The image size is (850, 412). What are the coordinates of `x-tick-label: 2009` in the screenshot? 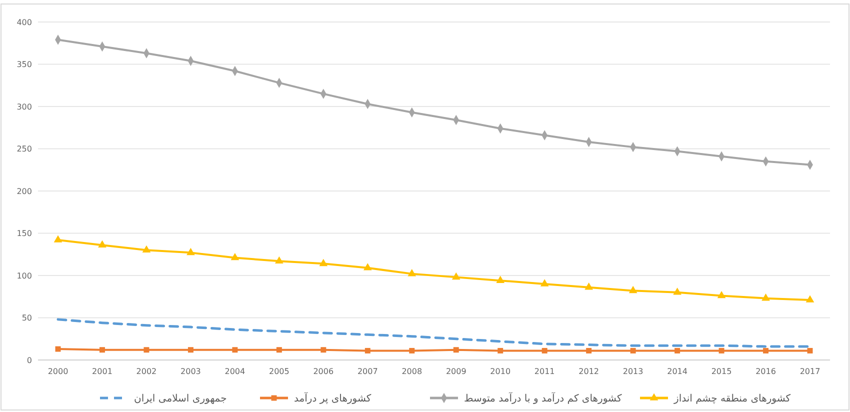 It's located at (456, 371).